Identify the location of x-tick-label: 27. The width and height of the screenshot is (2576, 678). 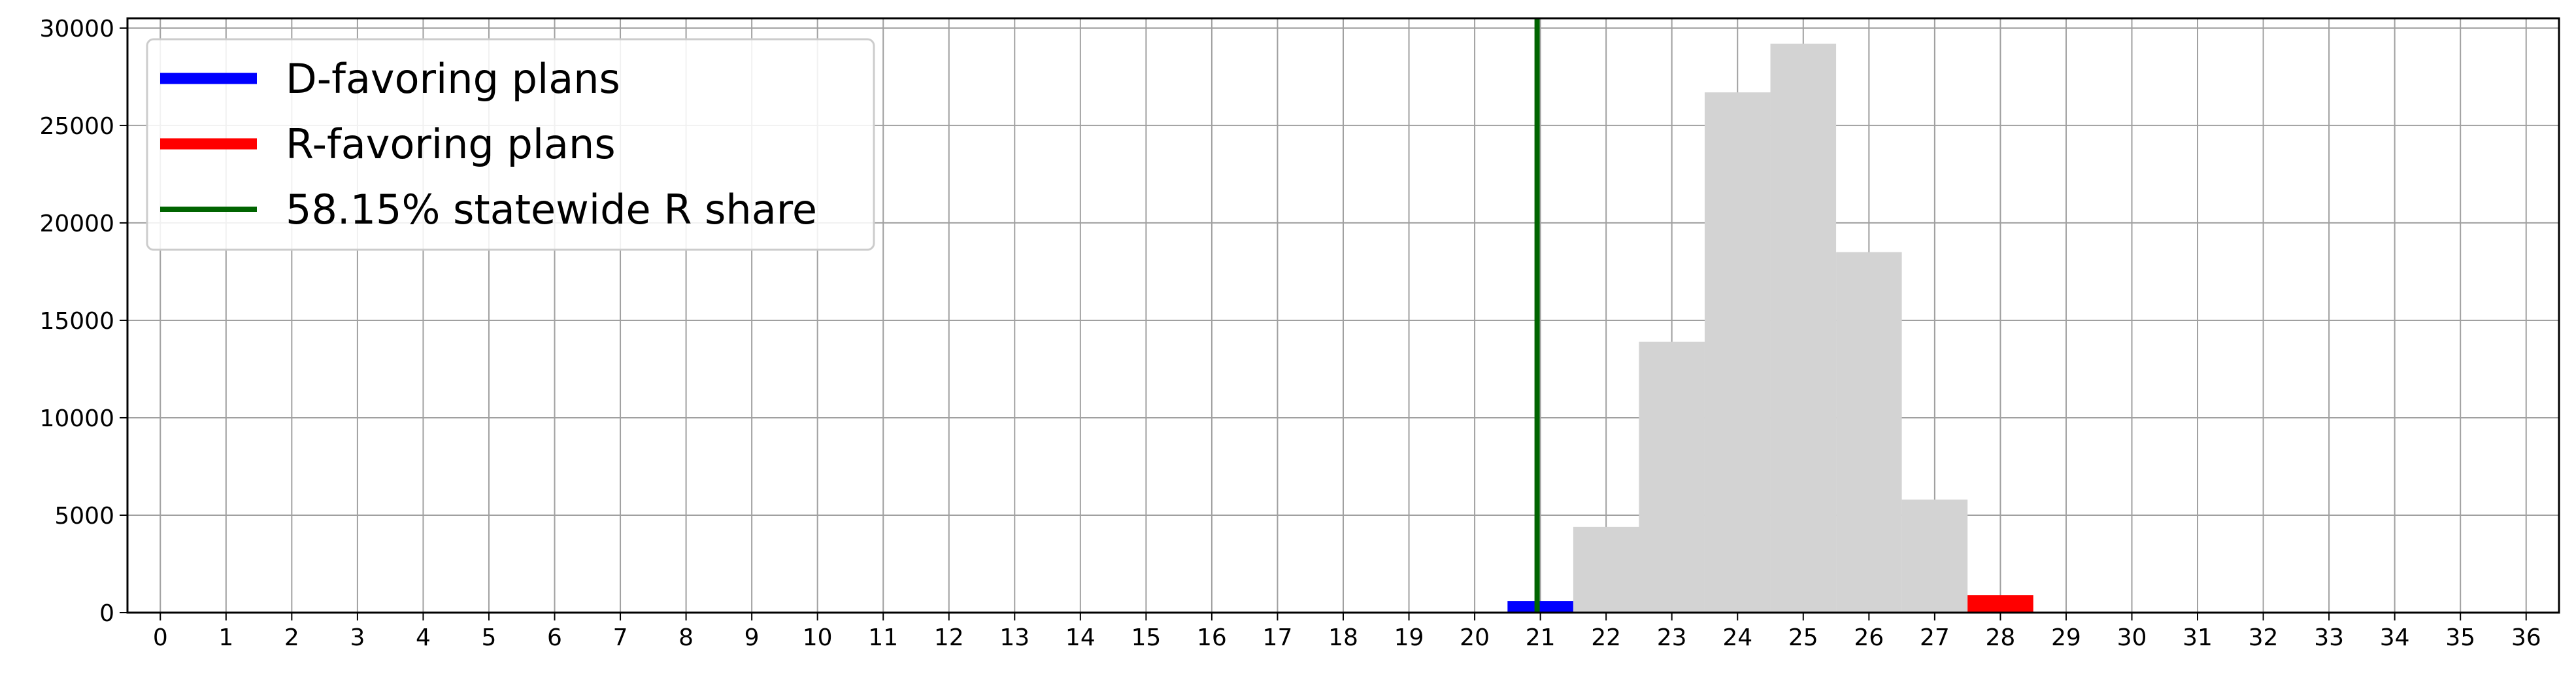
(1935, 637).